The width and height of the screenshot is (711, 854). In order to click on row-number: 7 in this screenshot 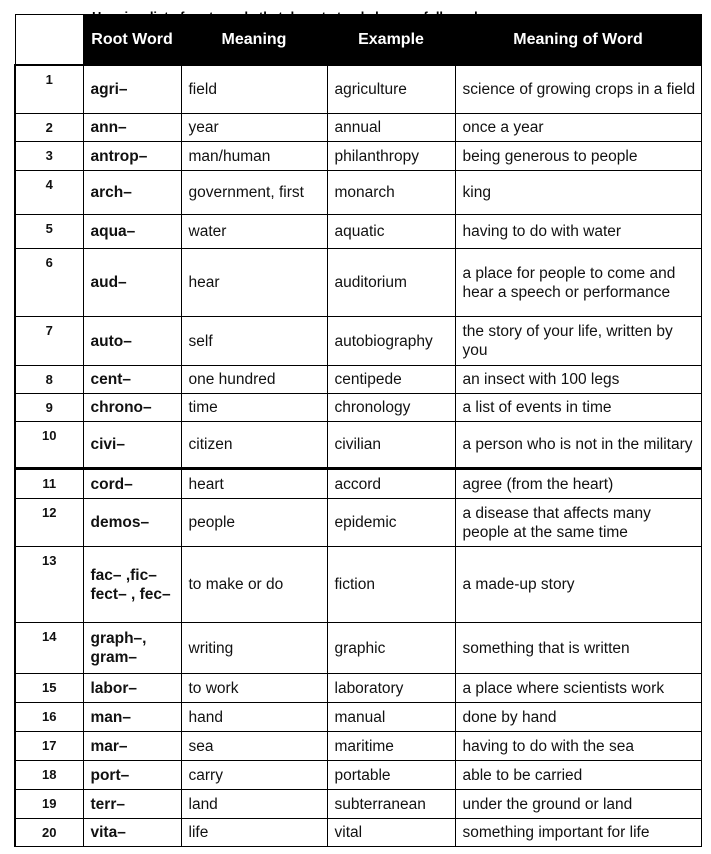, I will do `click(49, 341)`.